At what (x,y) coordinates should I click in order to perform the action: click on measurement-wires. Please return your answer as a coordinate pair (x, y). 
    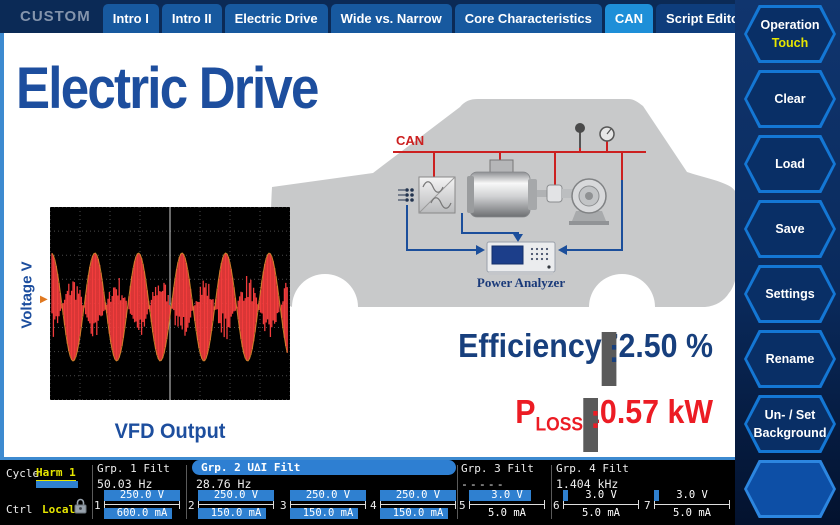
    Looking at the image, I should click on (514, 215).